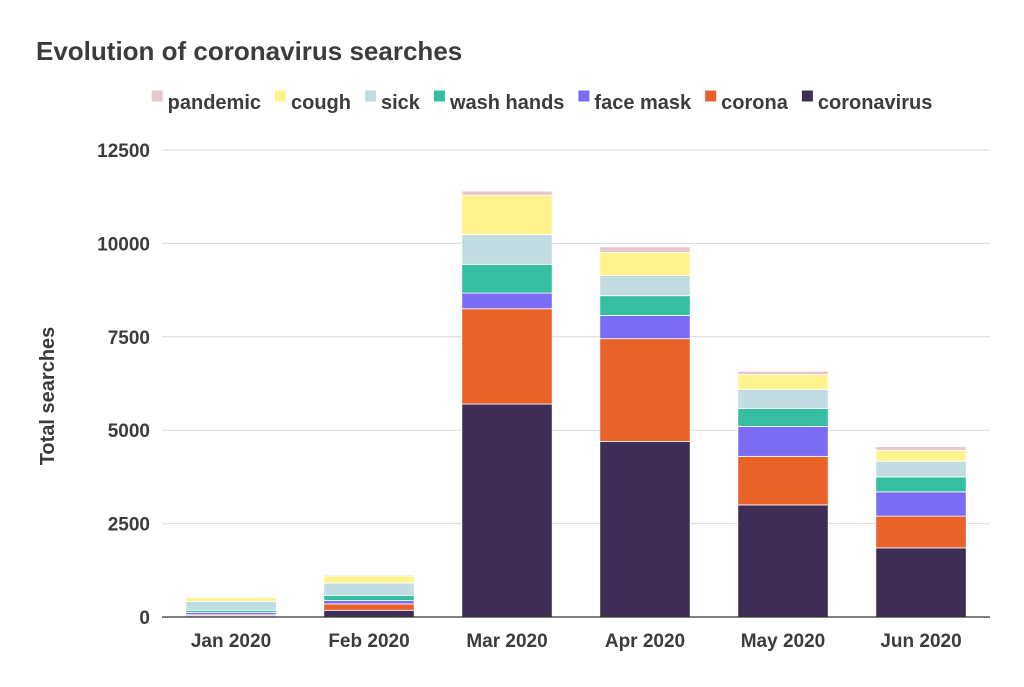 This screenshot has height=687, width=1024. I want to click on legend-label: wash hands, so click(506, 103).